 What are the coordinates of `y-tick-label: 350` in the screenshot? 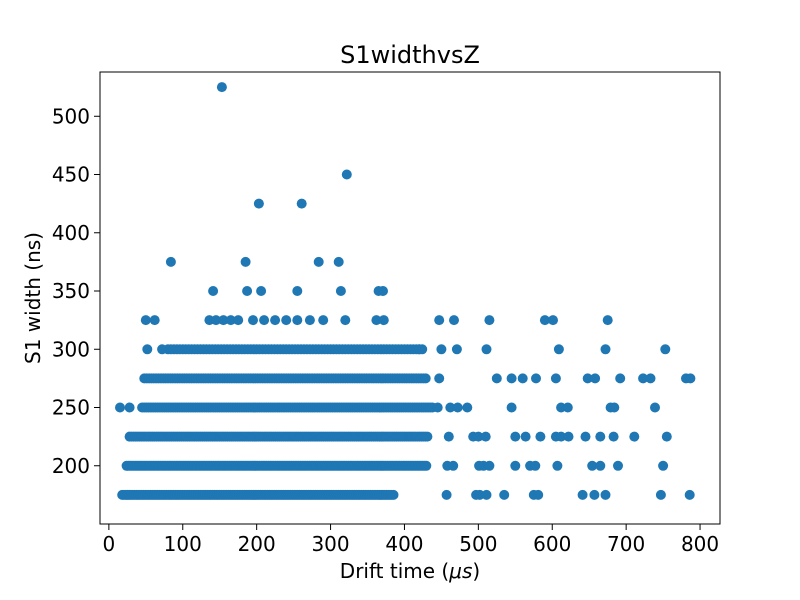 It's located at (71, 291).